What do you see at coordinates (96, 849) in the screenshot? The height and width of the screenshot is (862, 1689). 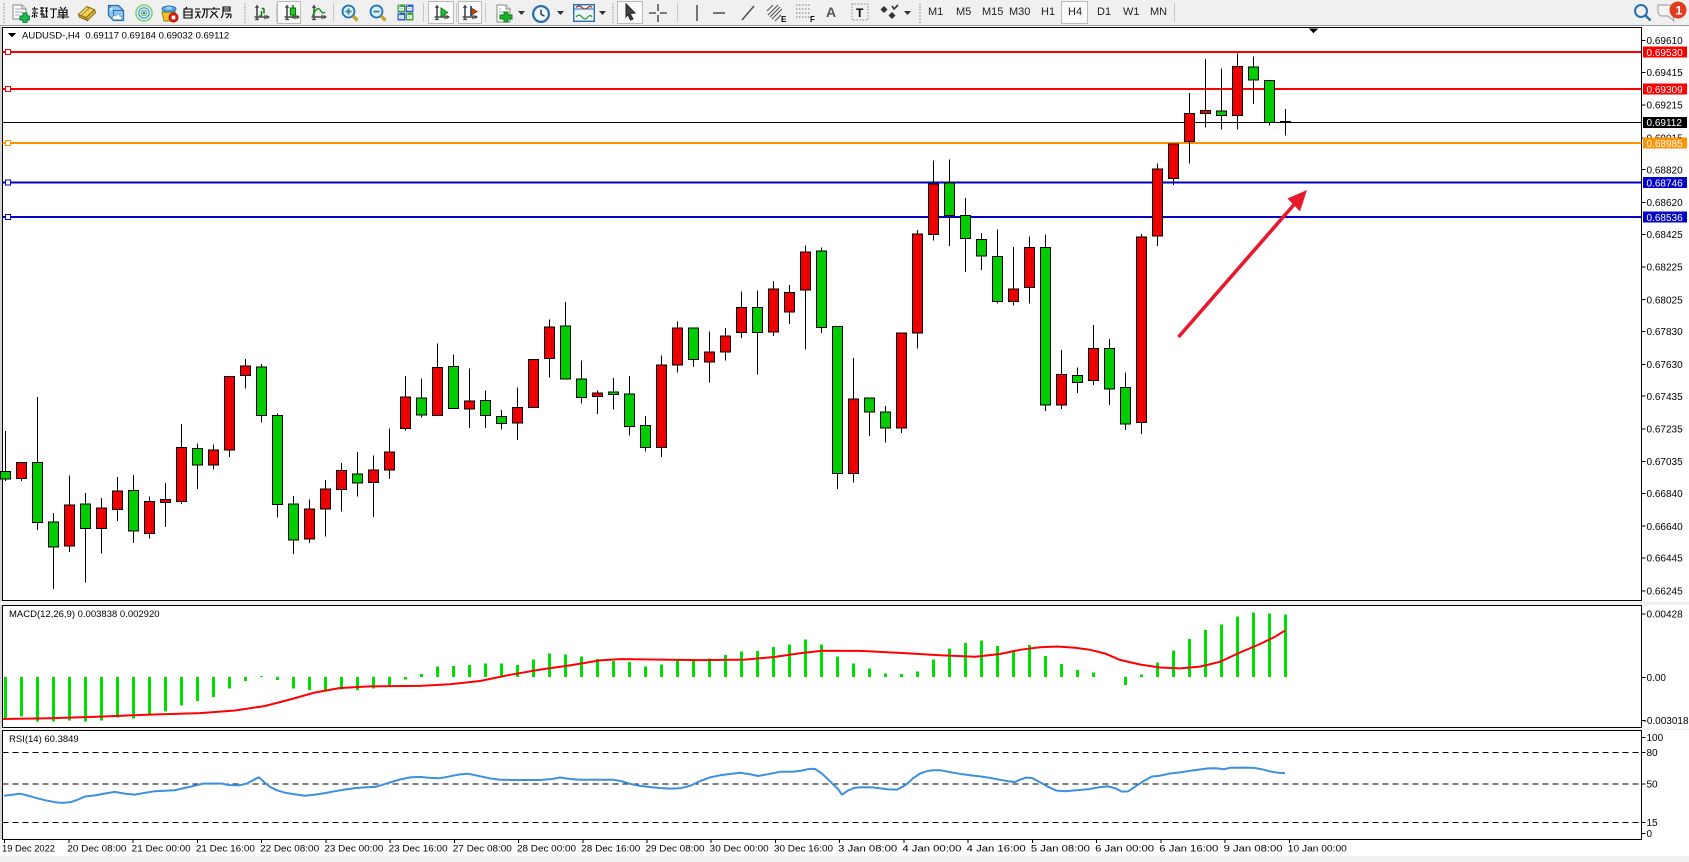 I see `svg-text: 20 Dec 08:00` at bounding box center [96, 849].